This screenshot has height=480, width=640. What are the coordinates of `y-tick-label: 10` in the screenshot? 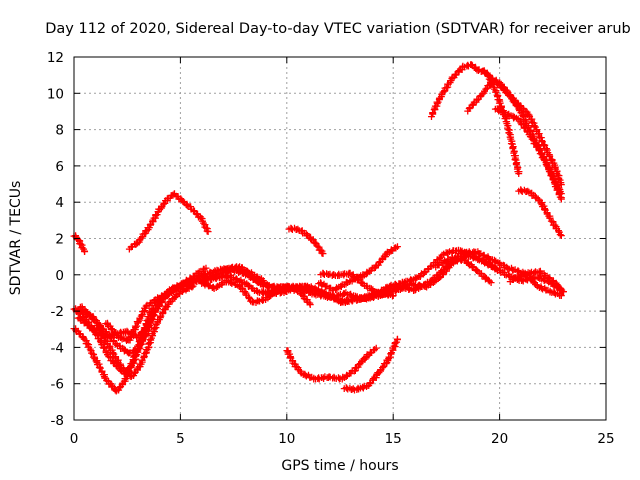 It's located at (55, 94).